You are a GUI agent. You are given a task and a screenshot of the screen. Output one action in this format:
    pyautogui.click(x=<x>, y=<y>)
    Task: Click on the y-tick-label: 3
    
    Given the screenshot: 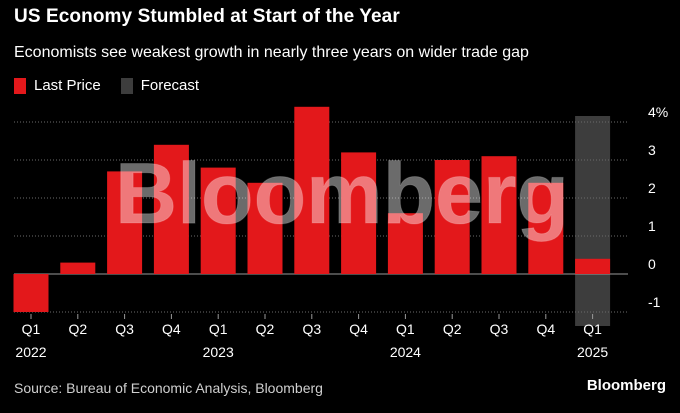 What is the action you would take?
    pyautogui.click(x=652, y=150)
    